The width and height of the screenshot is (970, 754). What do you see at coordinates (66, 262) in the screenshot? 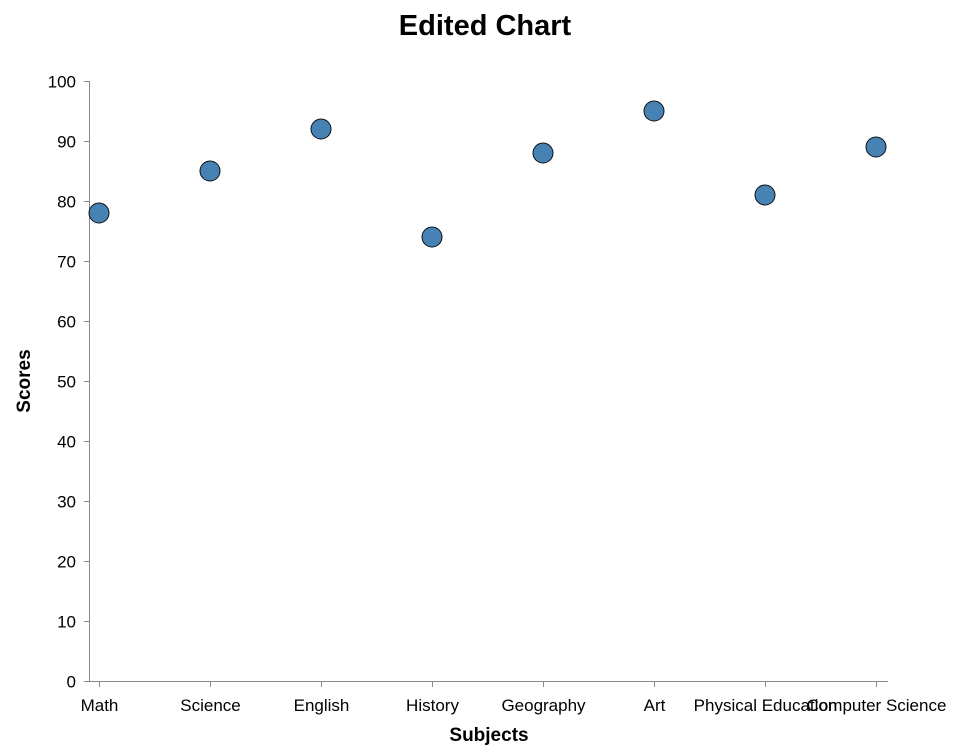
I see `y-tick-label: 70` at bounding box center [66, 262].